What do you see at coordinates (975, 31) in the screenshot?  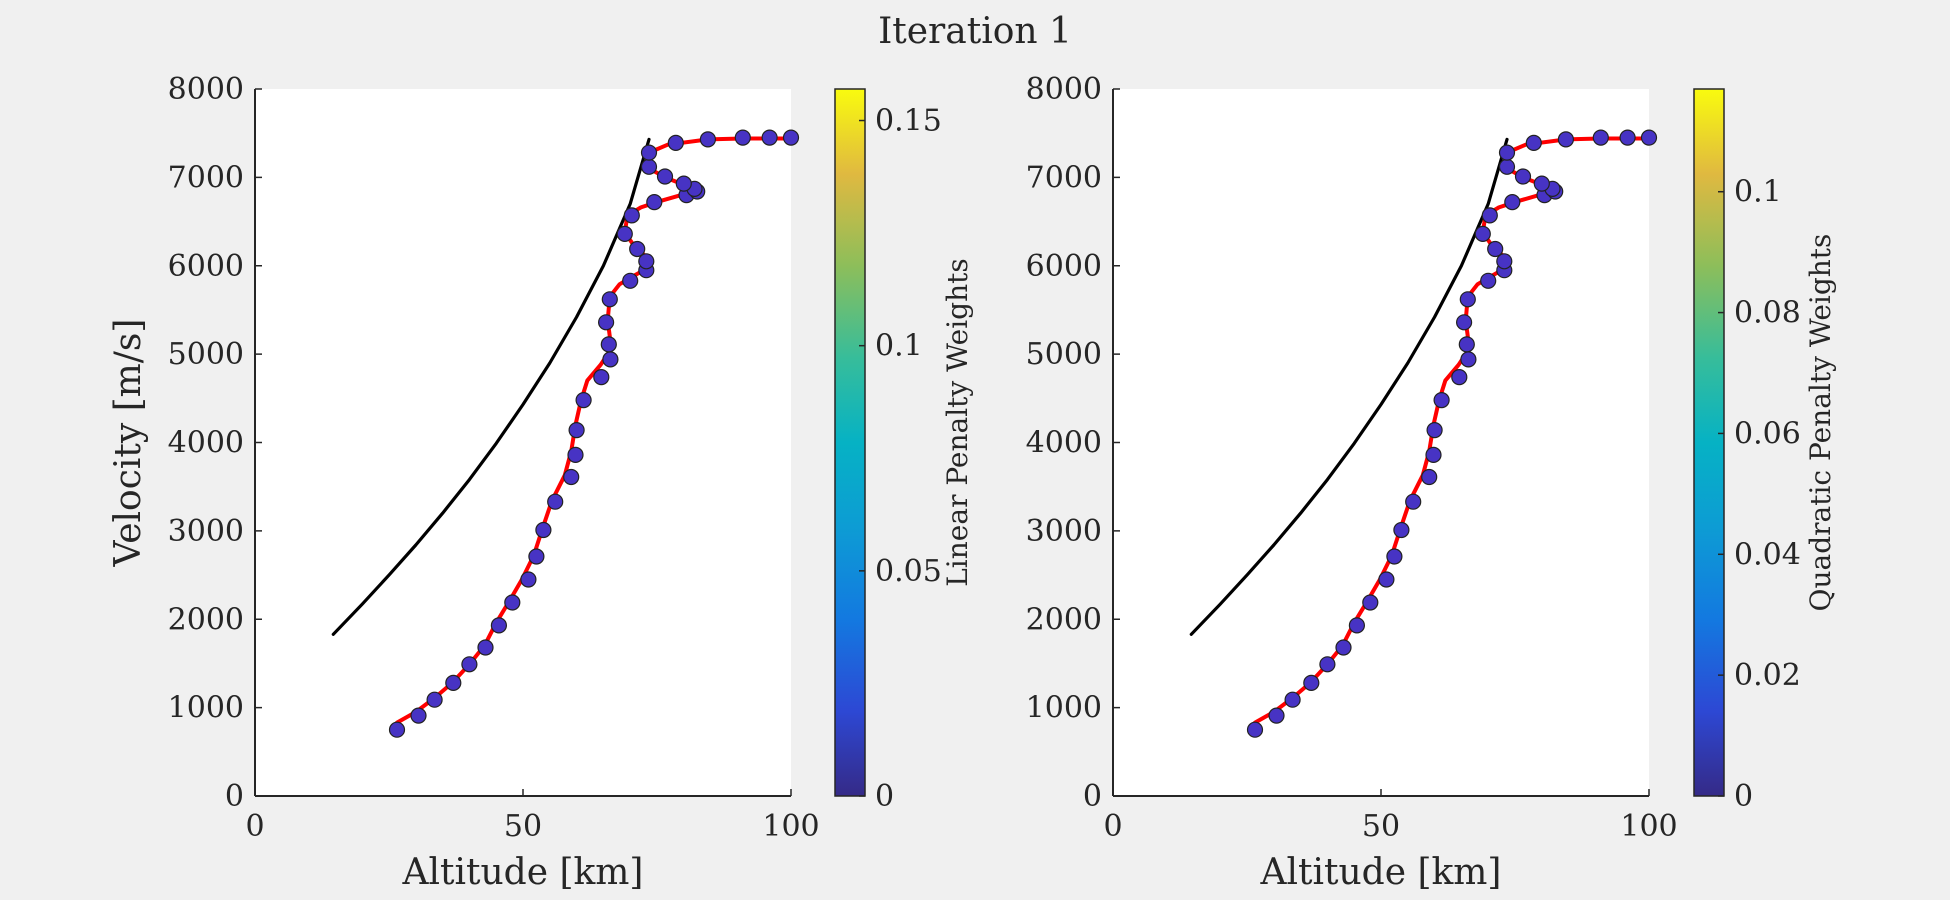 I see `figure-title: Iteration 1` at bounding box center [975, 31].